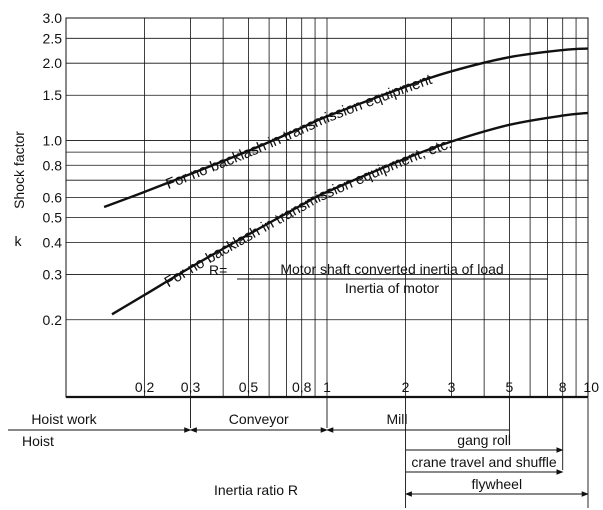 This screenshot has height=510, width=603. Describe the element at coordinates (392, 288) in the screenshot. I see `formula-denominator: Inertia of motor` at that location.